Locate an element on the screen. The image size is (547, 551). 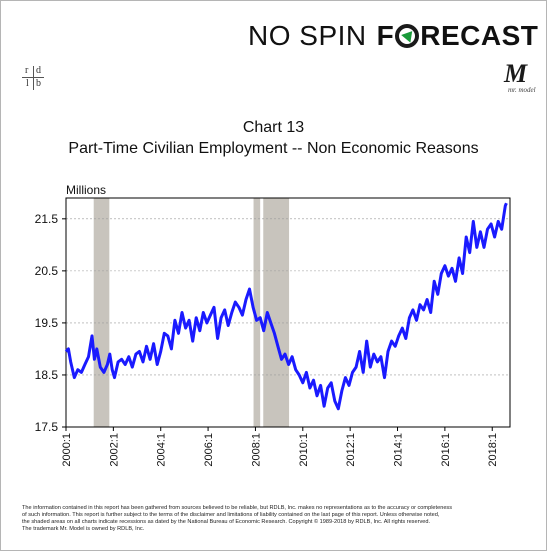
y-tick-label: 20.5 is located at coordinates (47, 271).